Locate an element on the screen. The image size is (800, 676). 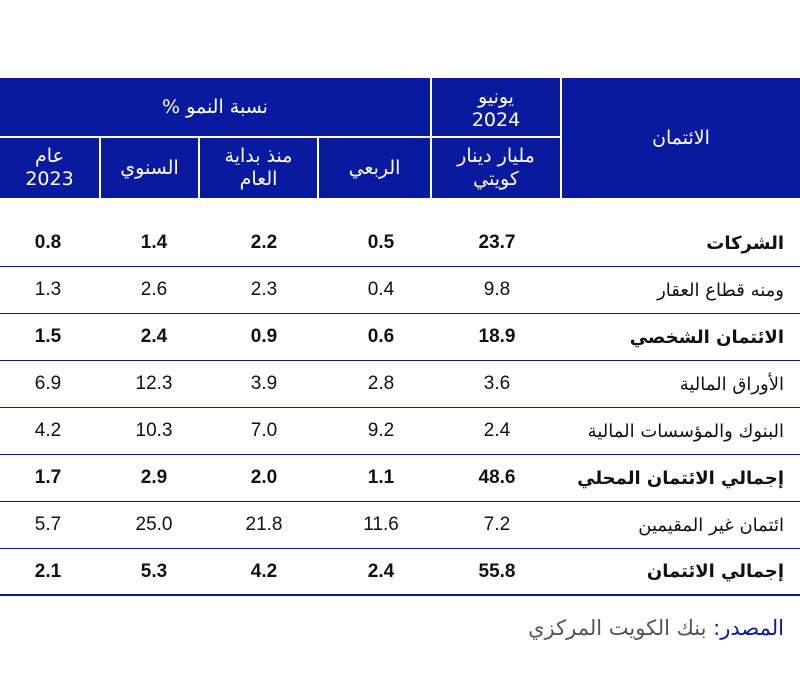
cell-quarterly: 0.4 is located at coordinates (381, 289).